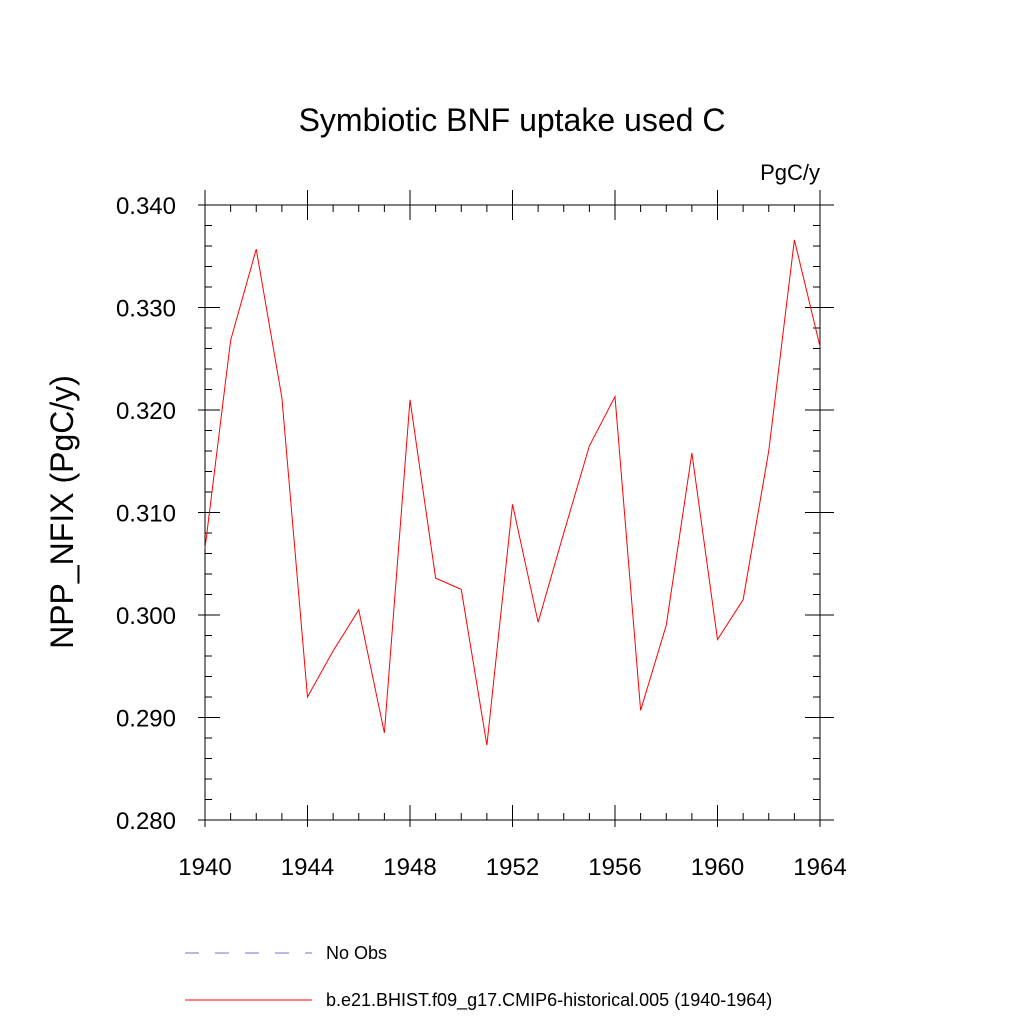 The width and height of the screenshot is (1024, 1024). I want to click on x-tick-labels: 1940 1944 1948 1952 1956 1960 1964, so click(512, 867).